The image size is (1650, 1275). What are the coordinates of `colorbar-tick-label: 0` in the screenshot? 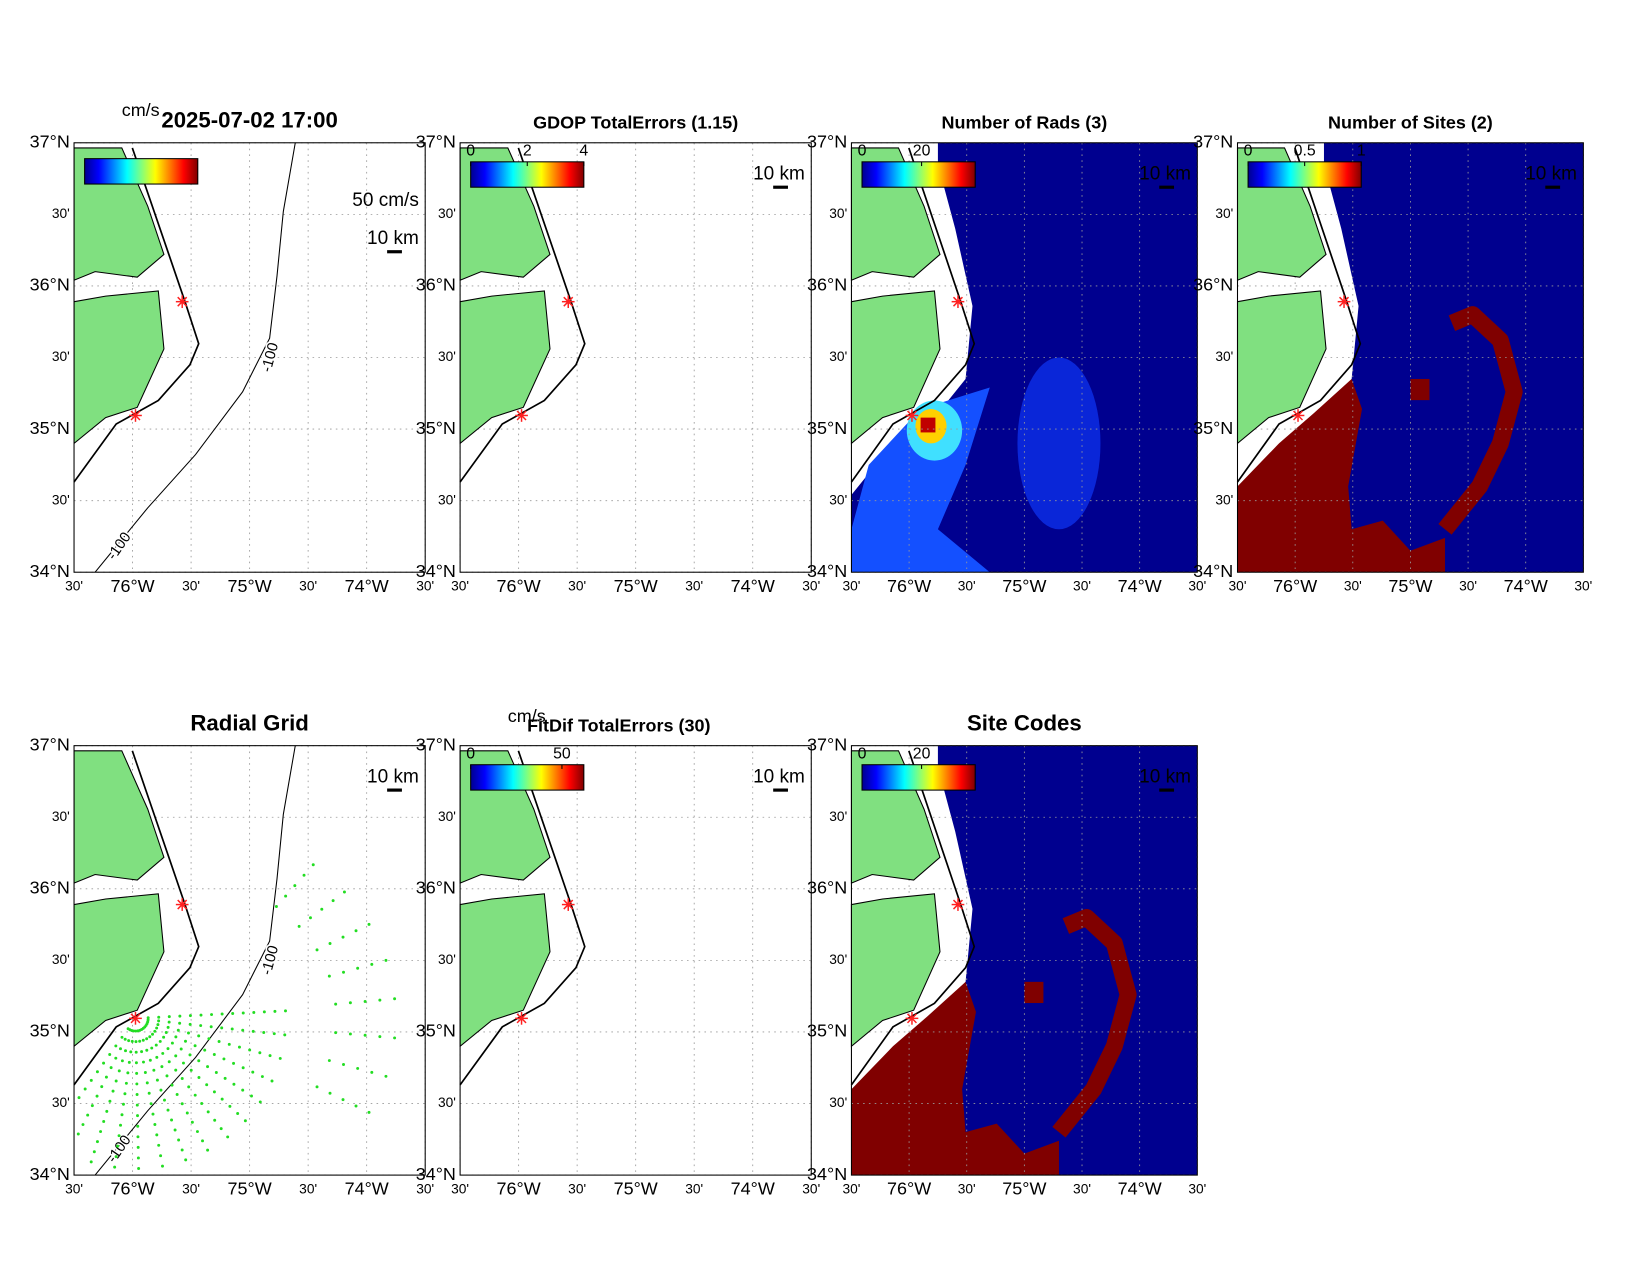 It's located at (470, 150).